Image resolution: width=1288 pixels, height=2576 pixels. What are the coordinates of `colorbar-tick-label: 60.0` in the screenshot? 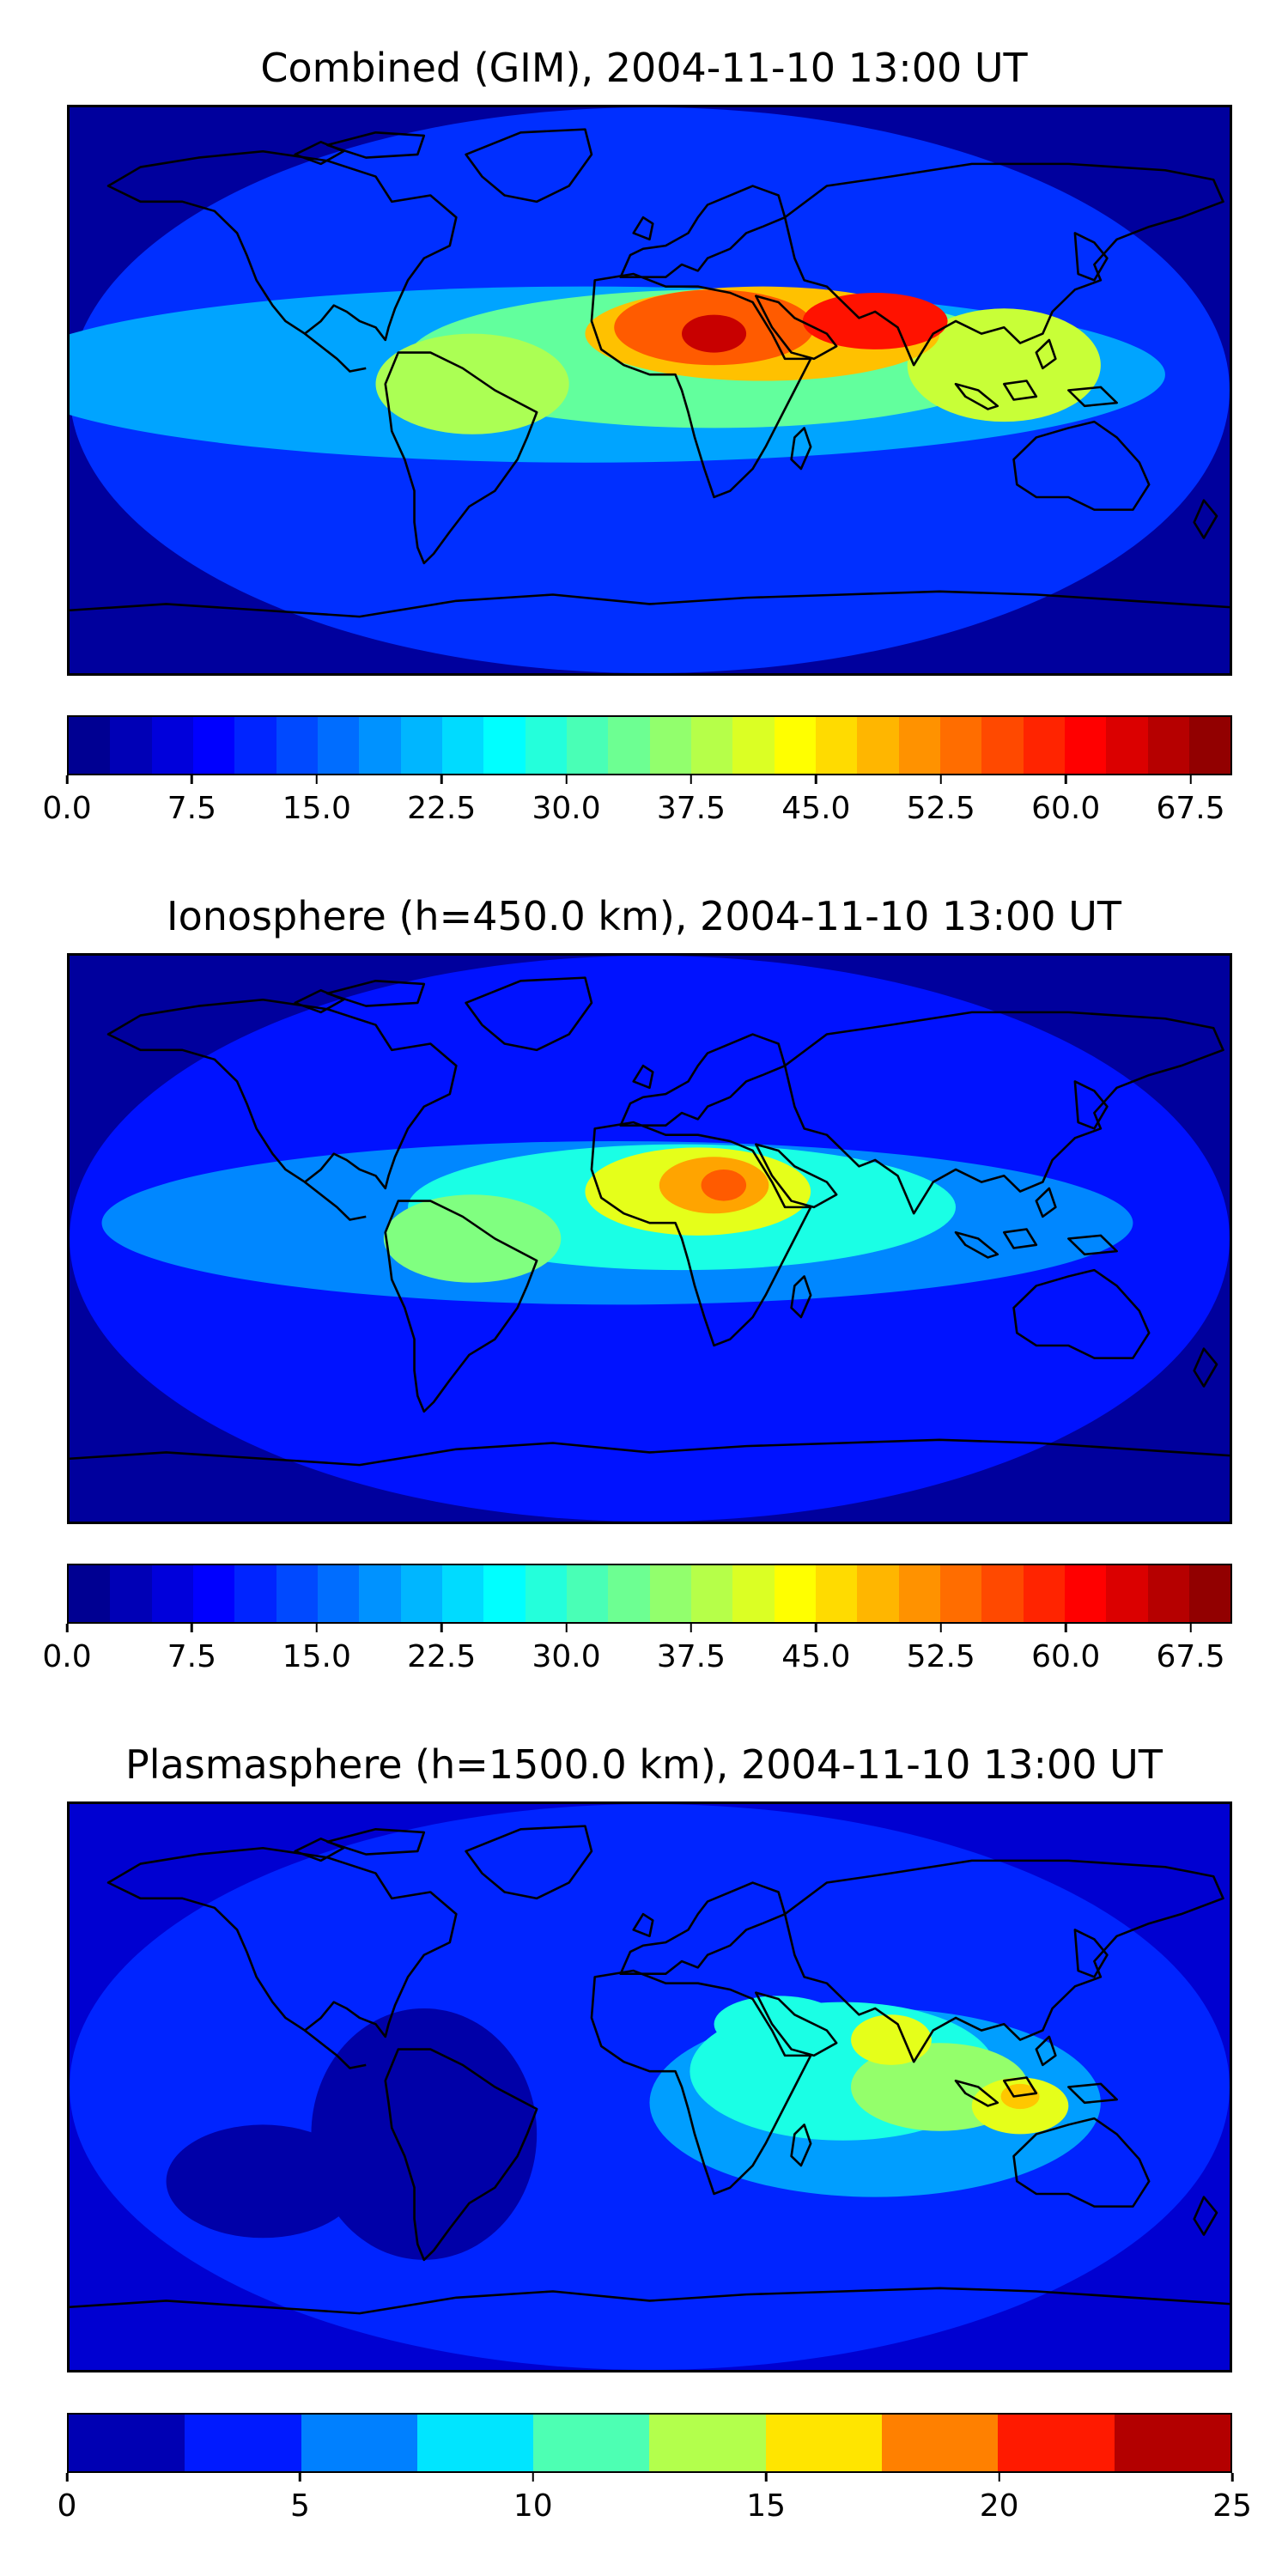 It's located at (1066, 808).